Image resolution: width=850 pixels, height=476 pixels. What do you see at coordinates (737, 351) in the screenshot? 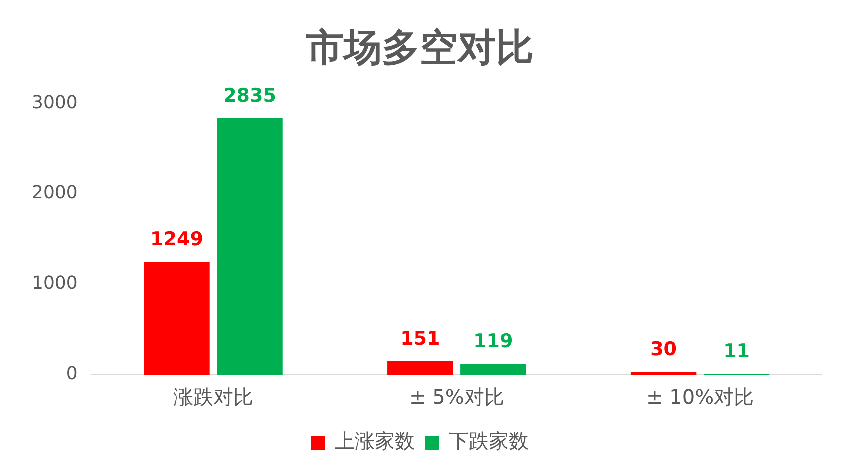
I see `data-label: 11` at bounding box center [737, 351].